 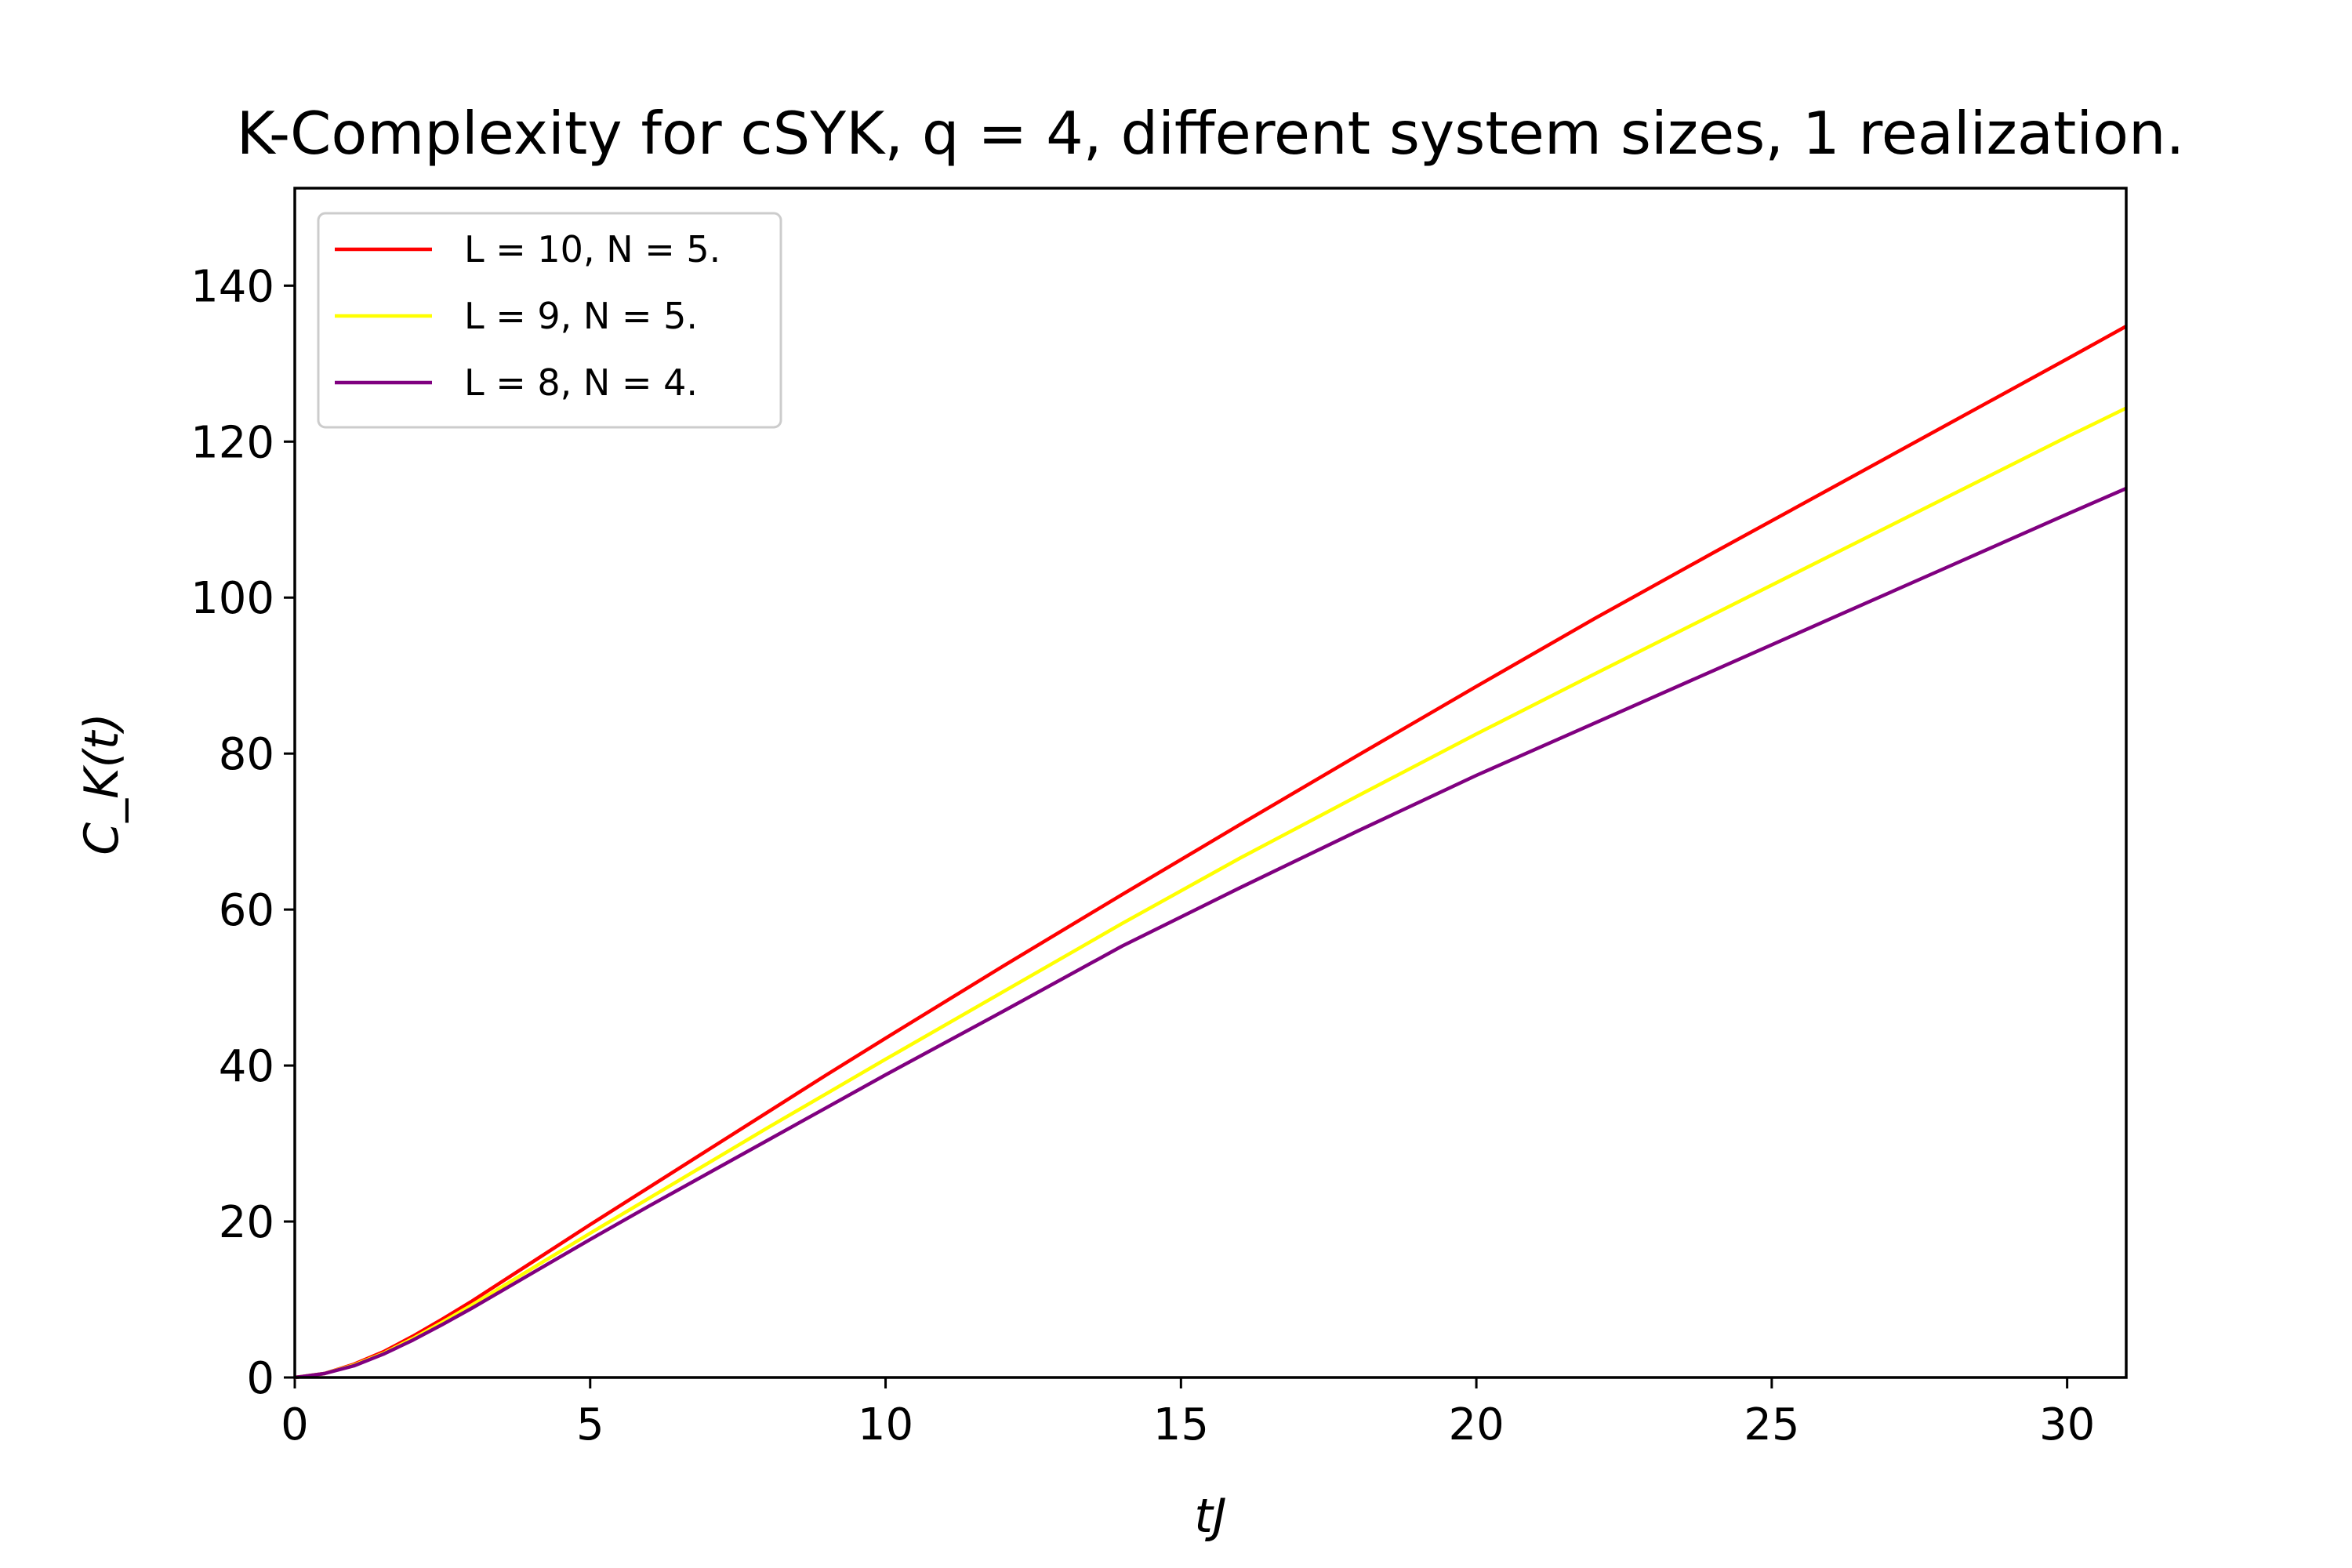 I want to click on legend: L = 10, N = 5. L = 9, N = 5. L = 8, N = 4., so click(x=549, y=320).